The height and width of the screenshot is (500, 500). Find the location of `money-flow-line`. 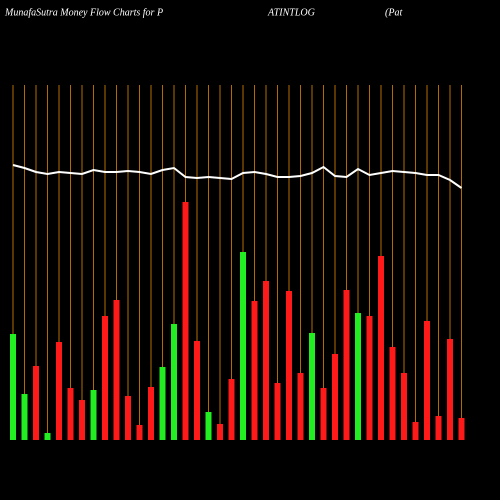

money-flow-line is located at coordinates (237, 176).